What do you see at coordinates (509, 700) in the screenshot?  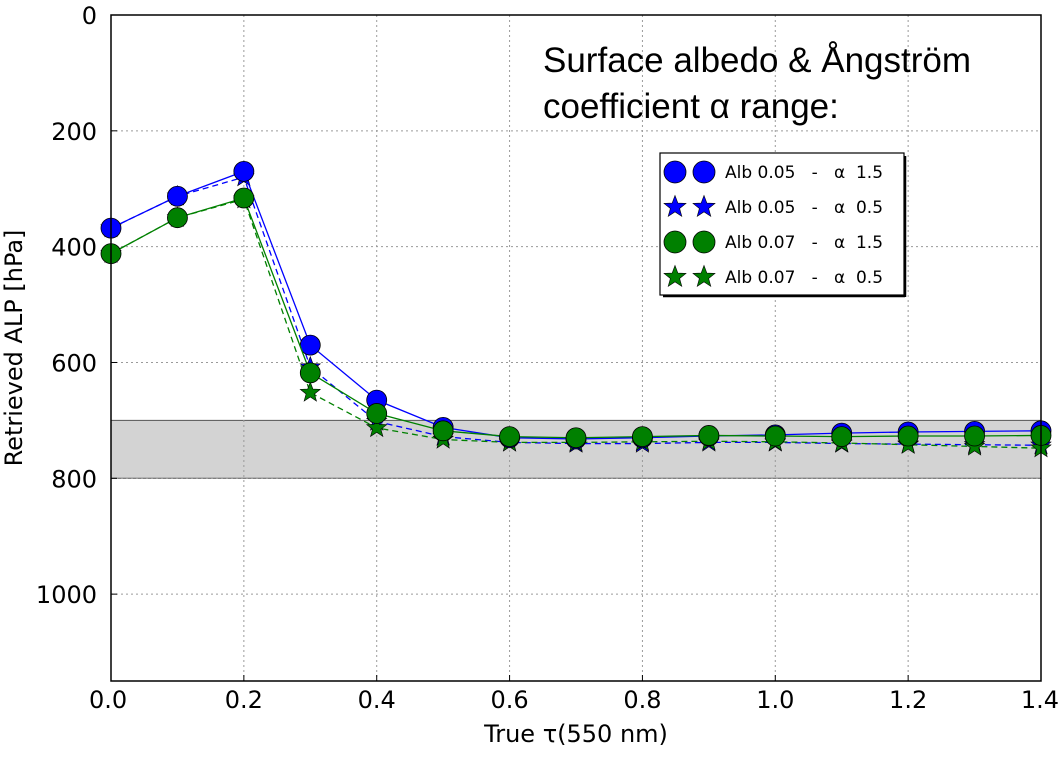 I see `x-tick-label: 0.6` at bounding box center [509, 700].